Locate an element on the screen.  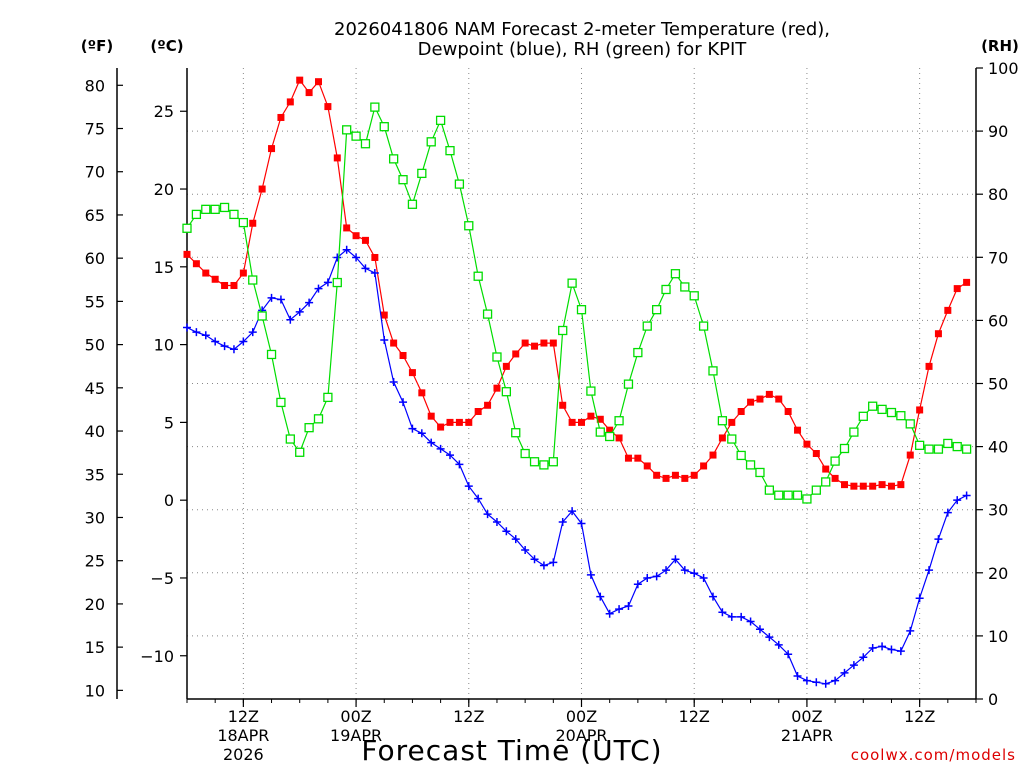
celsius-tick-label: −10 is located at coordinates (157, 656).